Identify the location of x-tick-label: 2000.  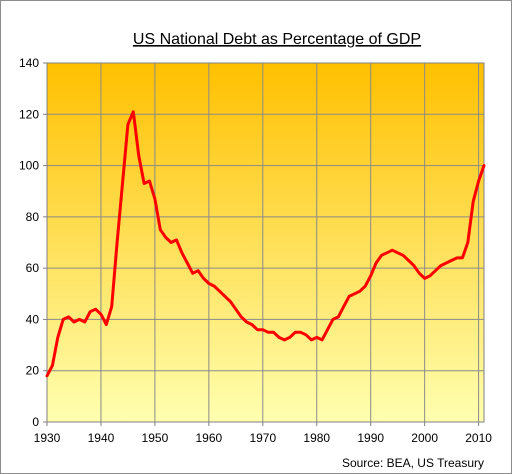
(424, 438).